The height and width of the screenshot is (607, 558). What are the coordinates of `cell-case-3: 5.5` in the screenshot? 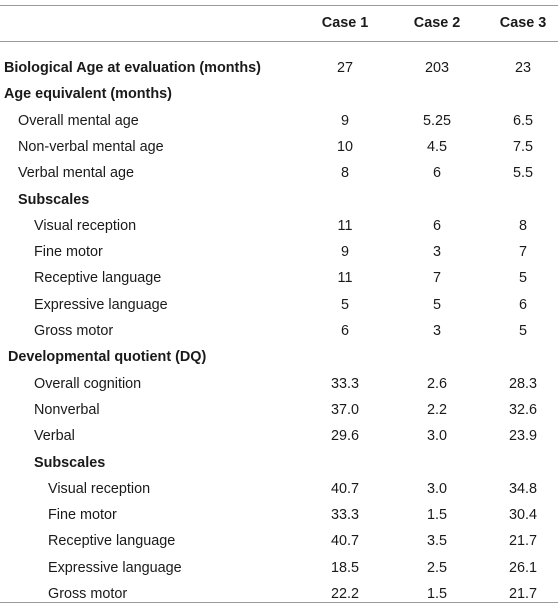 It's located at (522, 173).